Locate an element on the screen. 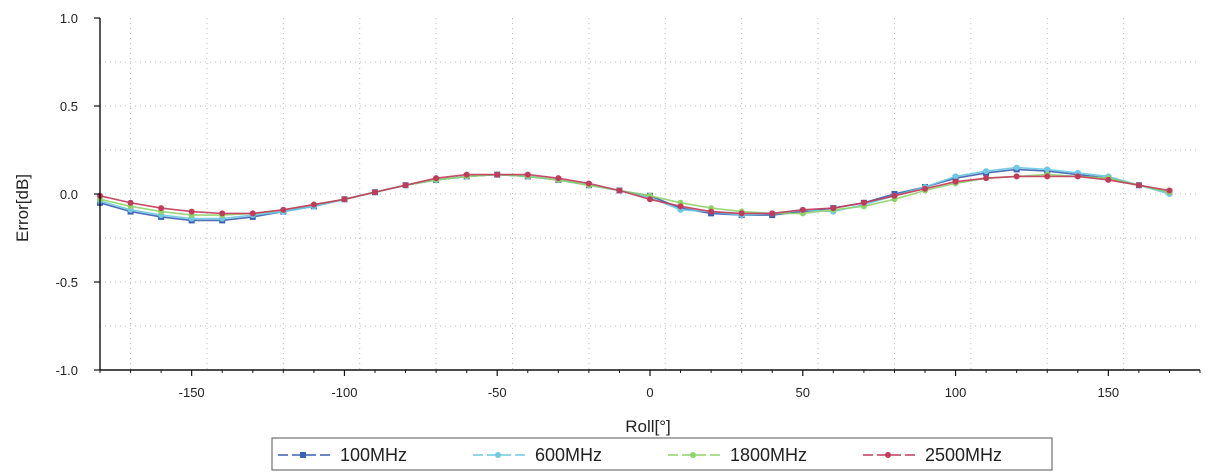 The height and width of the screenshot is (473, 1216). x-tick-label: 100 is located at coordinates (956, 392).